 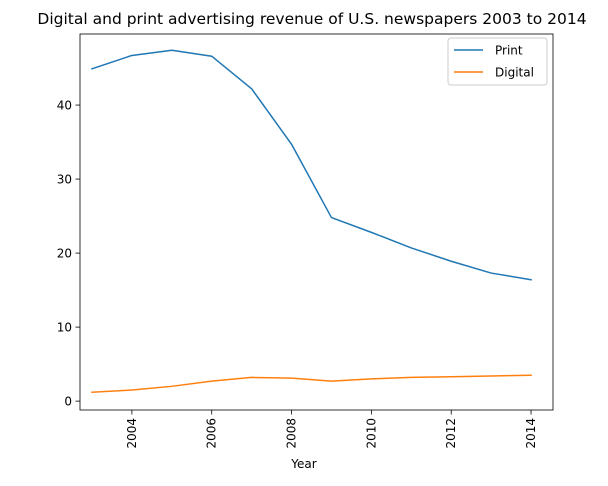 What do you see at coordinates (371, 433) in the screenshot?
I see `x-tick-label: 2010` at bounding box center [371, 433].